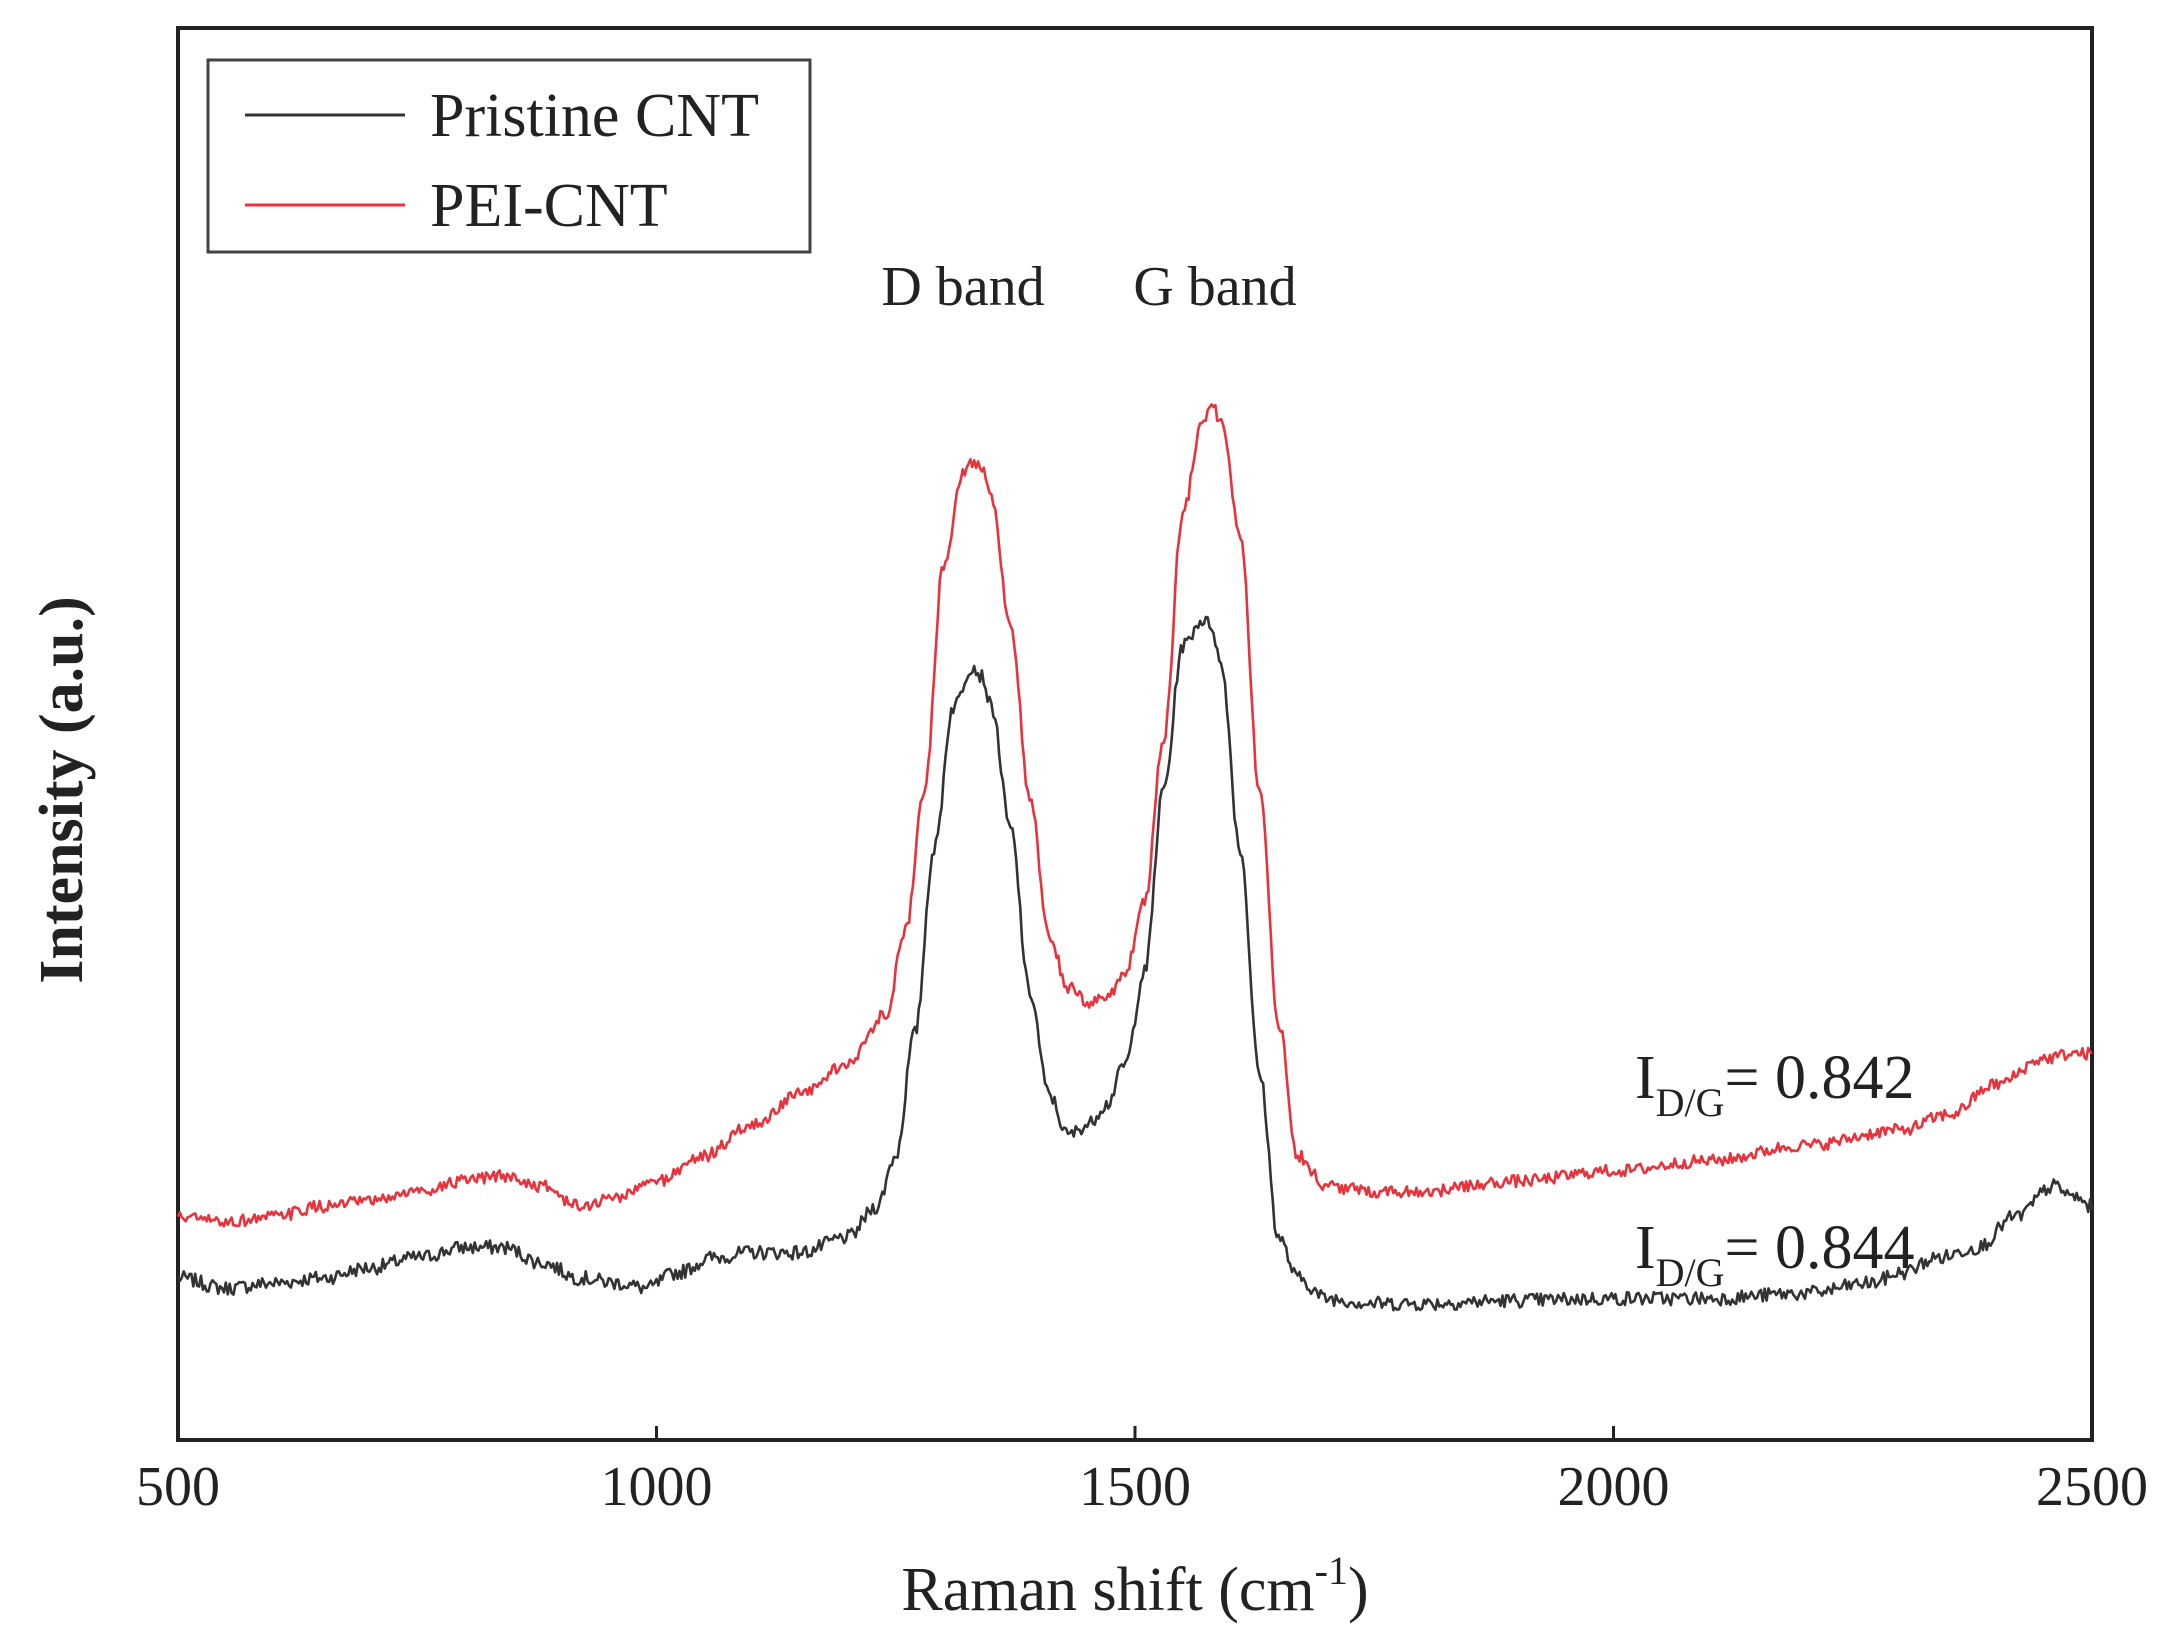 Image resolution: width=2172 pixels, height=1640 pixels. Describe the element at coordinates (1614, 1487) in the screenshot. I see `x-tick-label-2000: 2000` at that location.